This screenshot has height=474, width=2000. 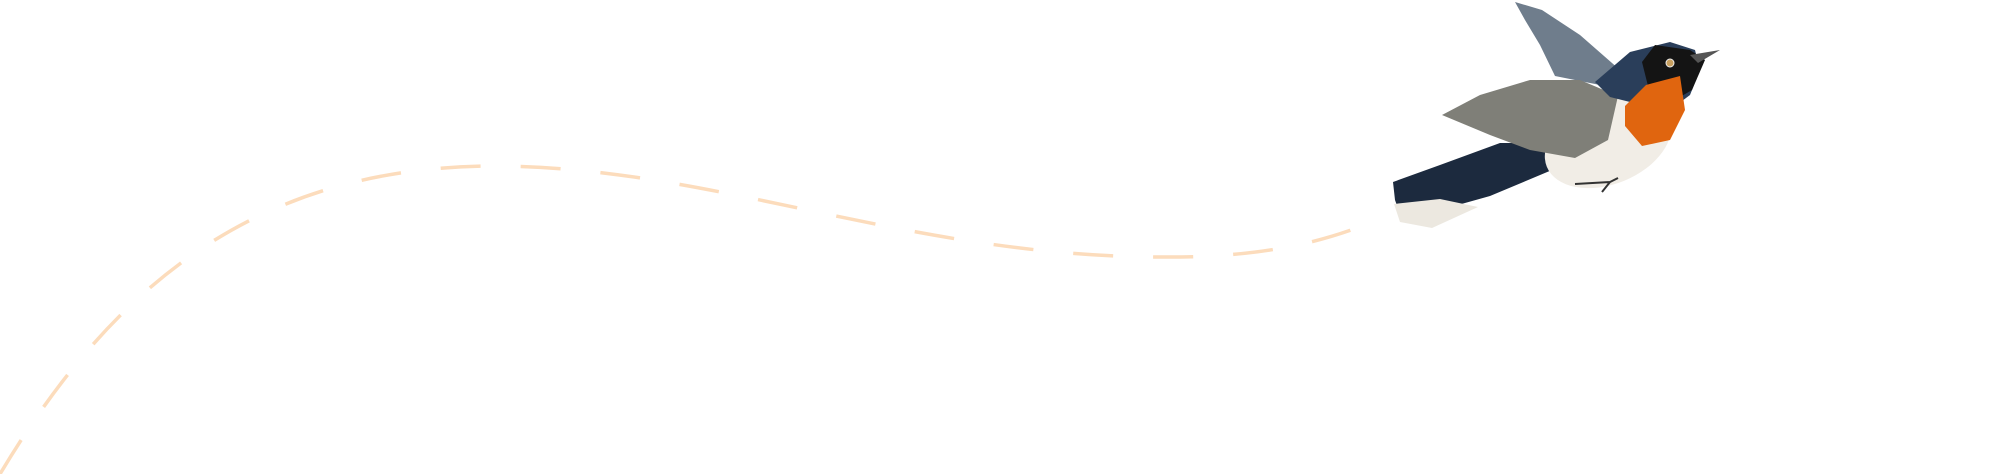 What do you see at coordinates (1705, 56) in the screenshot?
I see `bird-beak` at bounding box center [1705, 56].